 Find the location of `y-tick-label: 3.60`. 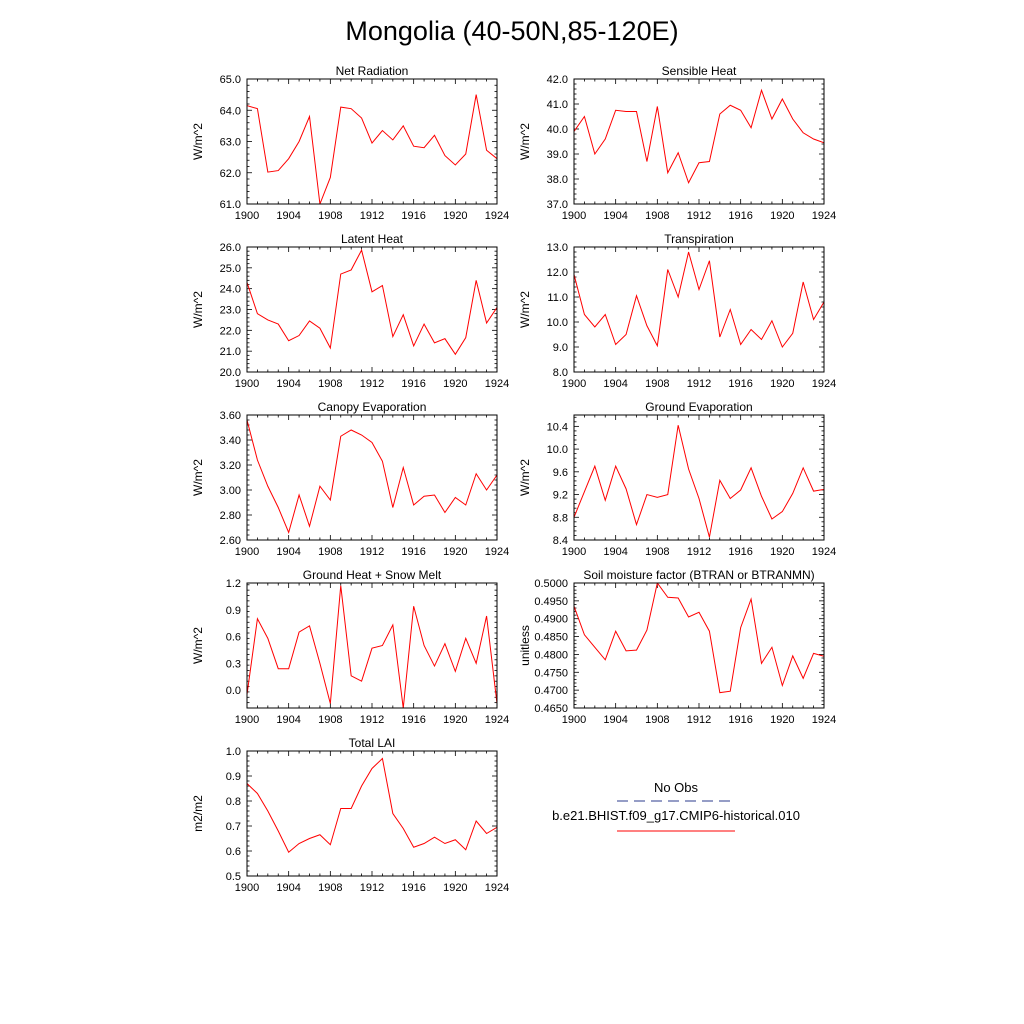

y-tick-label: 3.60 is located at coordinates (230, 416).